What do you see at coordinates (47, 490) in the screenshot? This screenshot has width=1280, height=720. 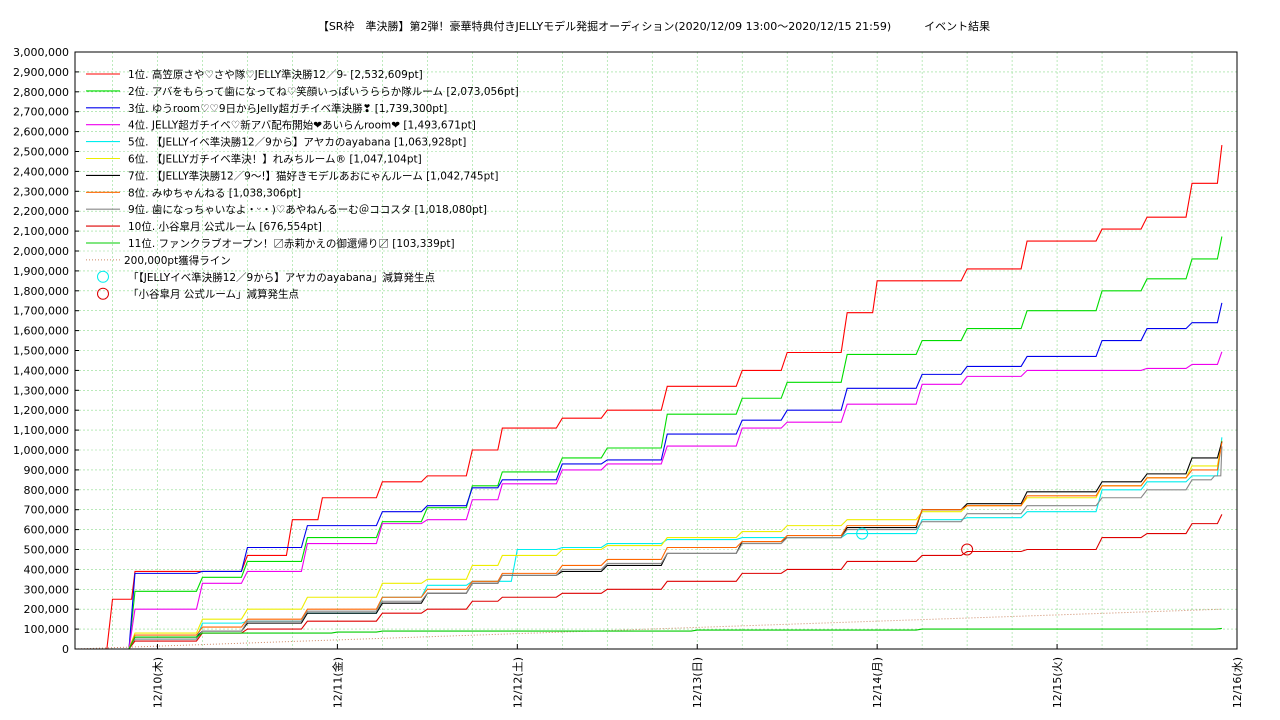 I see `y-tick-label: 800,000` at bounding box center [47, 490].